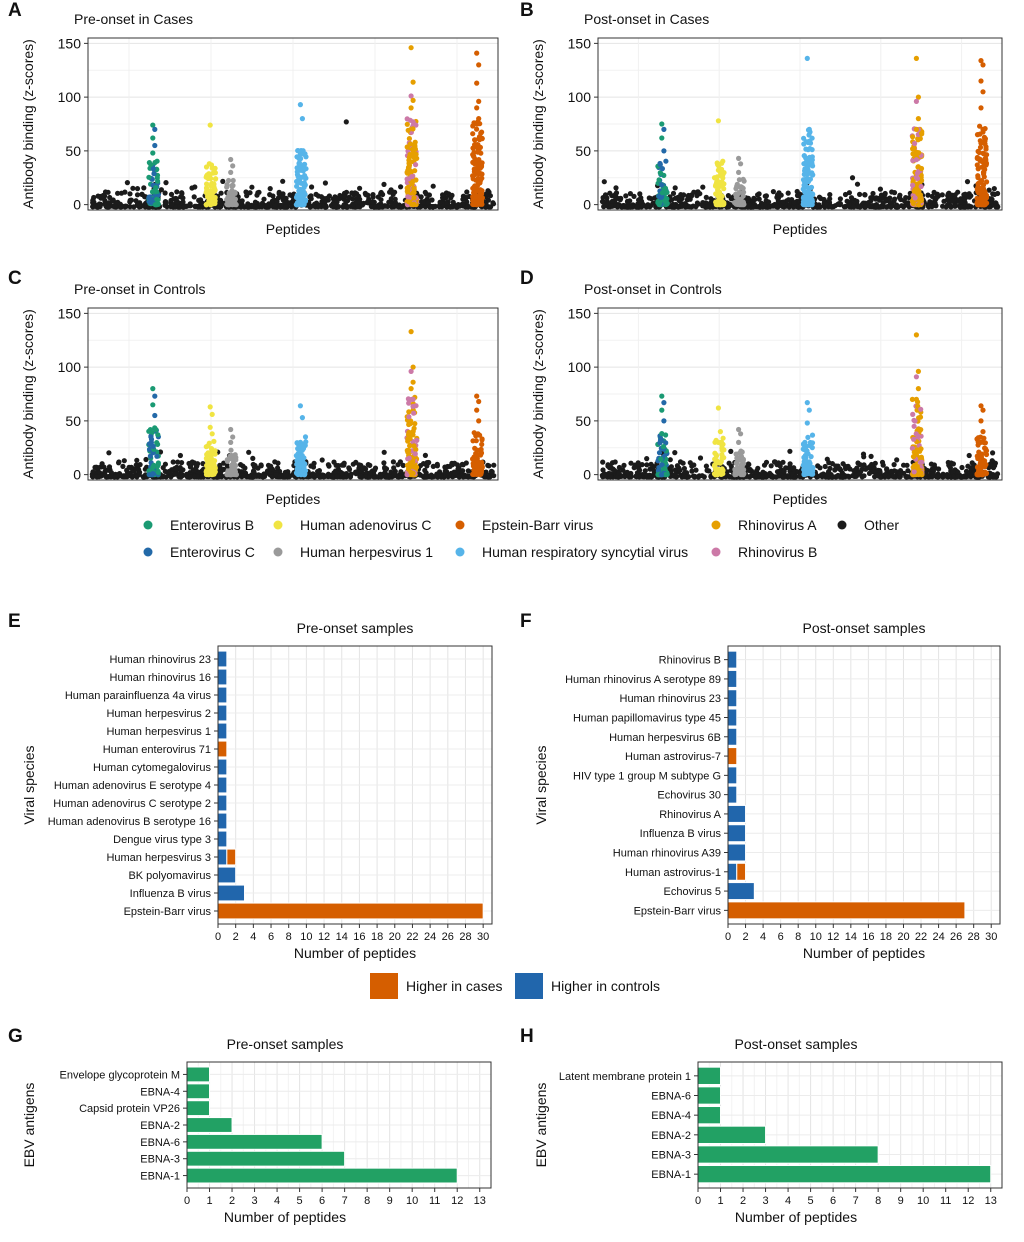  I want to click on panel-letter: E, so click(14, 621).